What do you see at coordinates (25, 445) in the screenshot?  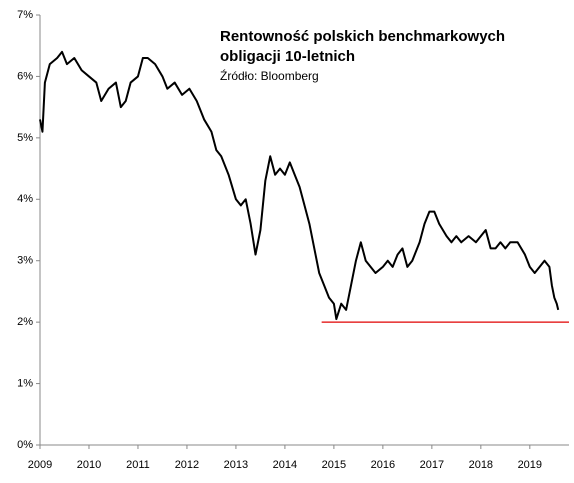 I see `y-tick-label: 0%` at bounding box center [25, 445].